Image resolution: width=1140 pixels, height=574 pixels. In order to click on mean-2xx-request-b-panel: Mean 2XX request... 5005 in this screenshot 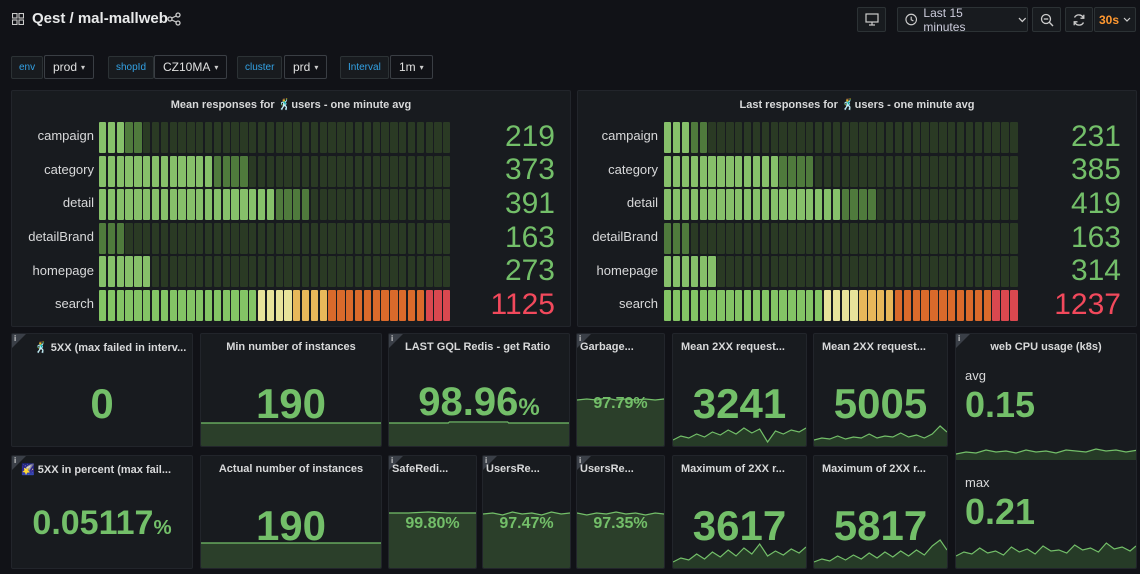, I will do `click(880, 390)`.